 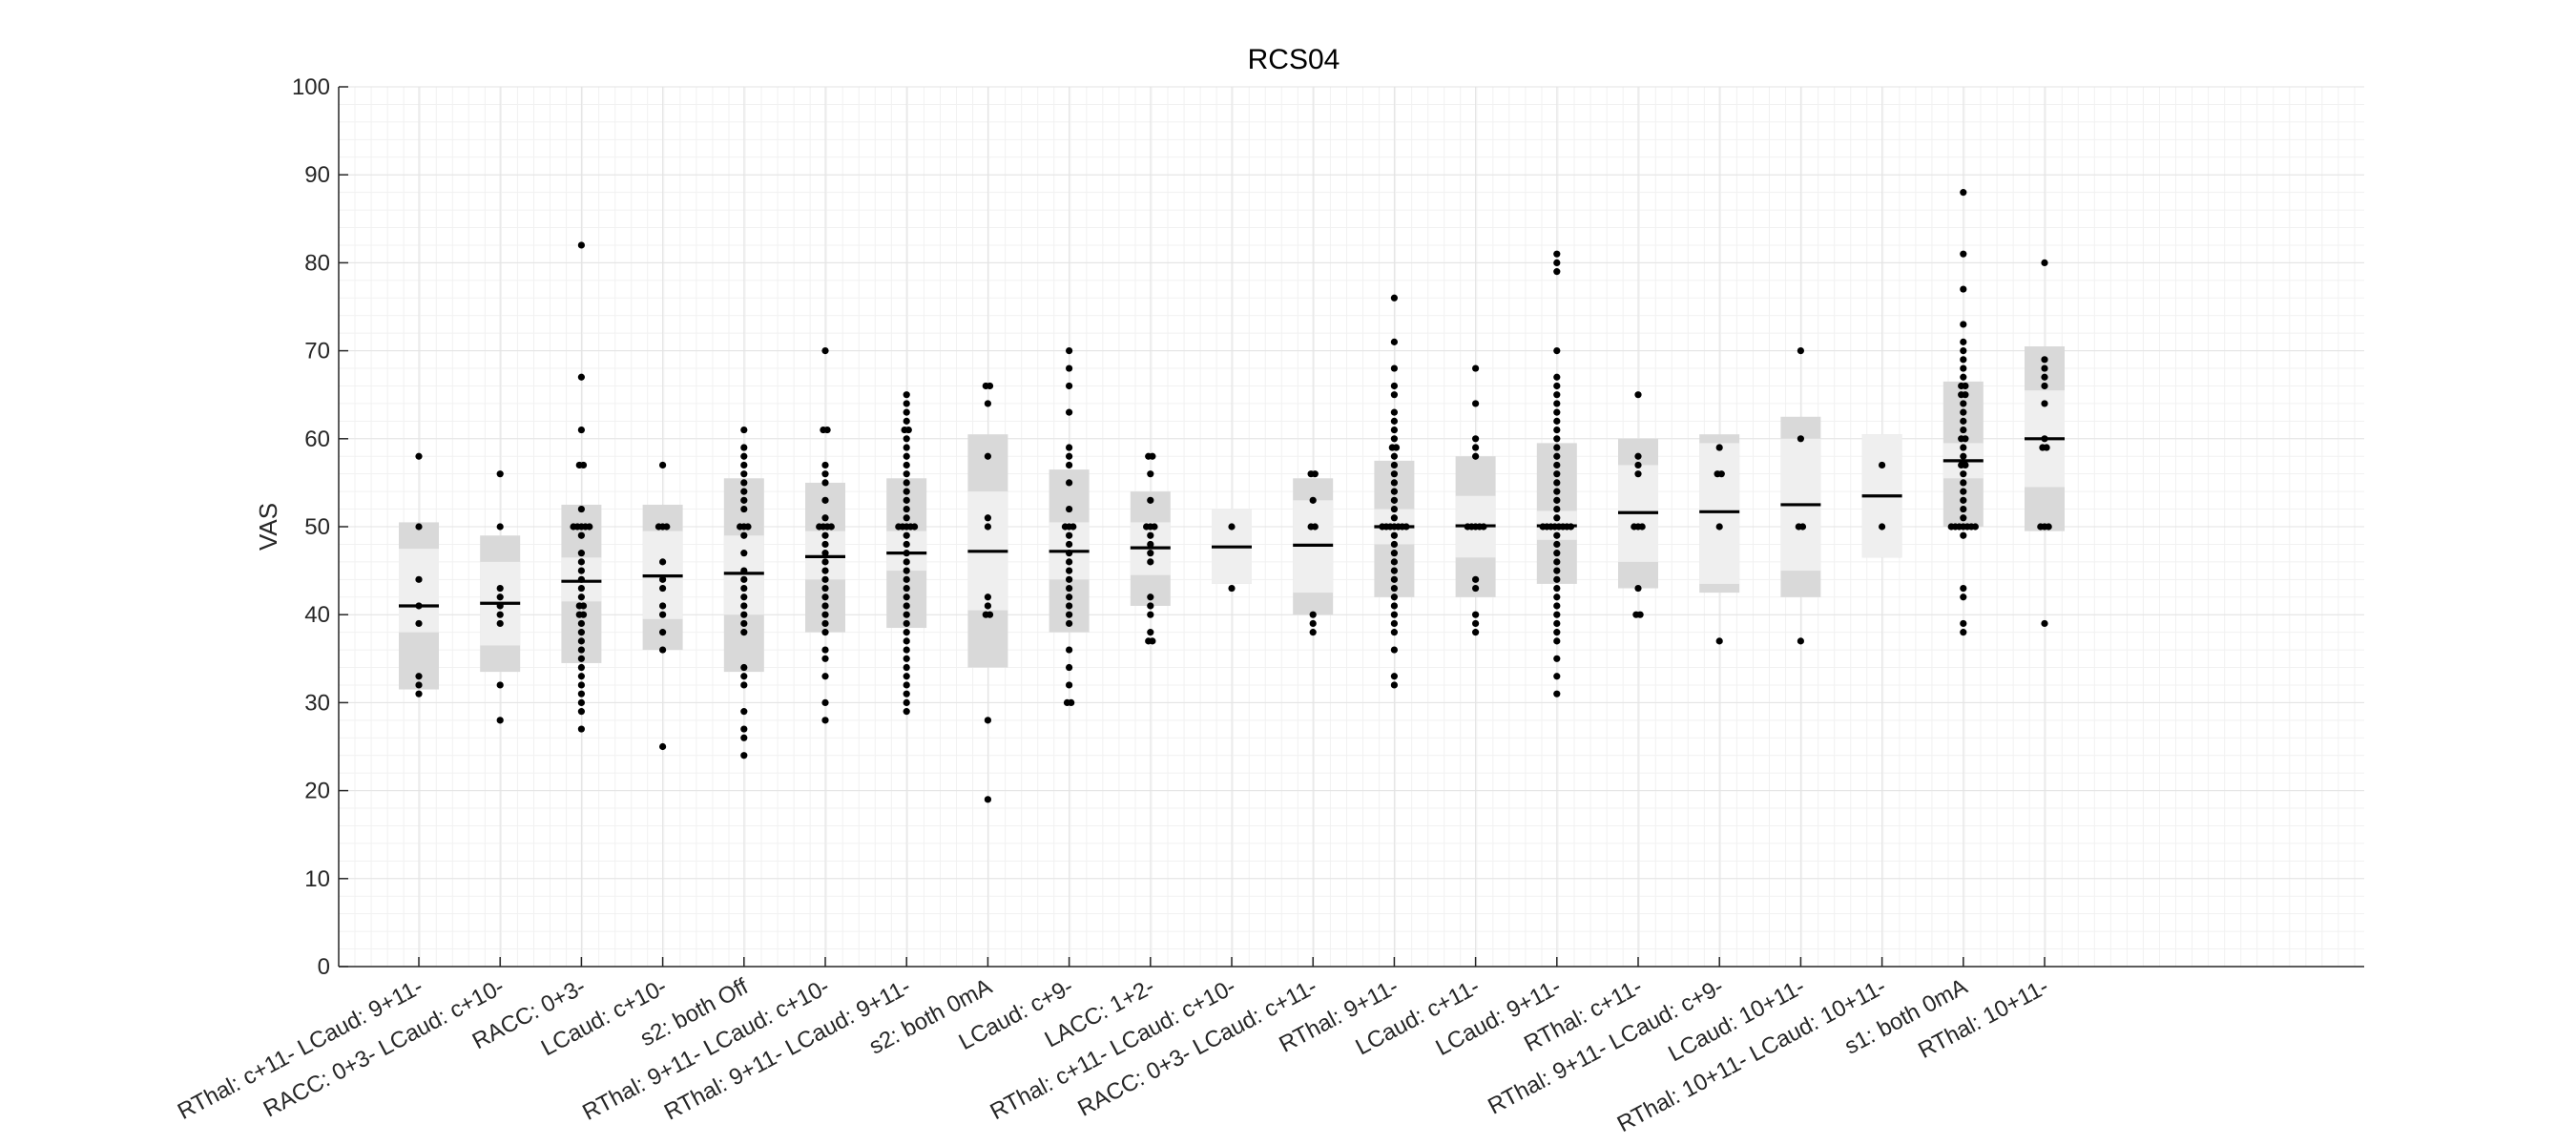 I want to click on y-axis-title: VAS, so click(x=268, y=527).